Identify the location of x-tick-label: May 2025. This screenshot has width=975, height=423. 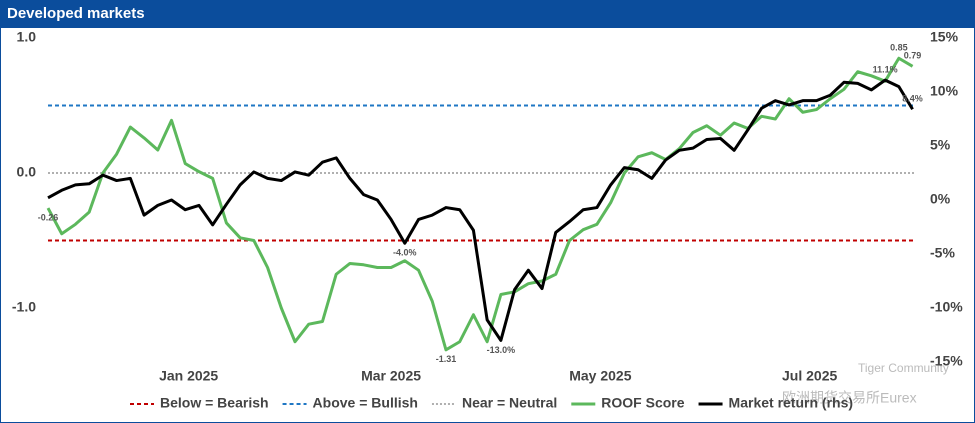
(600, 376).